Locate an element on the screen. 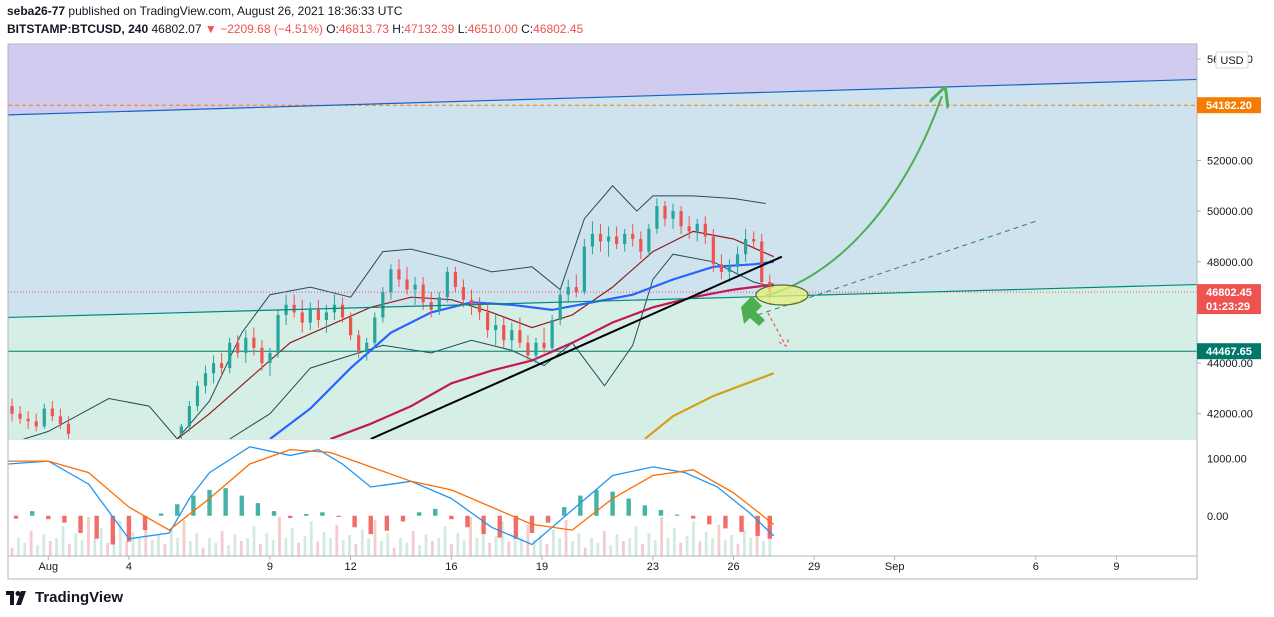 The width and height of the screenshot is (1274, 617). signal-line is located at coordinates (391, 489).